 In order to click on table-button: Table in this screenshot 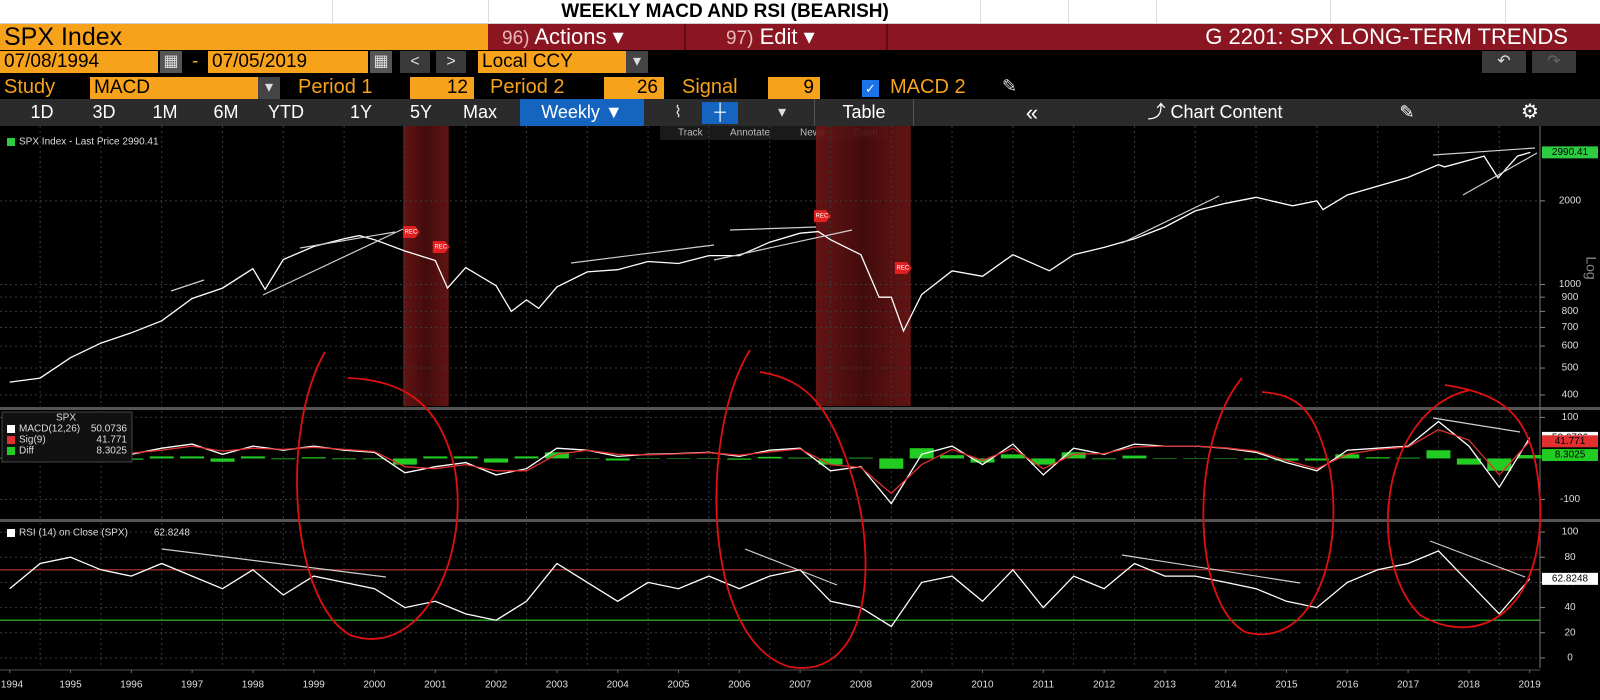, I will do `click(864, 112)`.